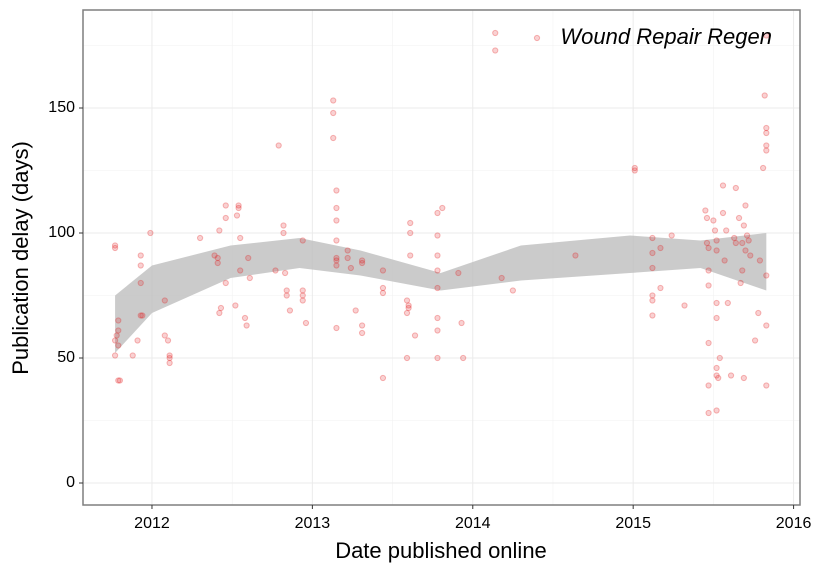 The height and width of the screenshot is (570, 825). Describe the element at coordinates (66, 357) in the screenshot. I see `y-tick-label: 50` at that location.